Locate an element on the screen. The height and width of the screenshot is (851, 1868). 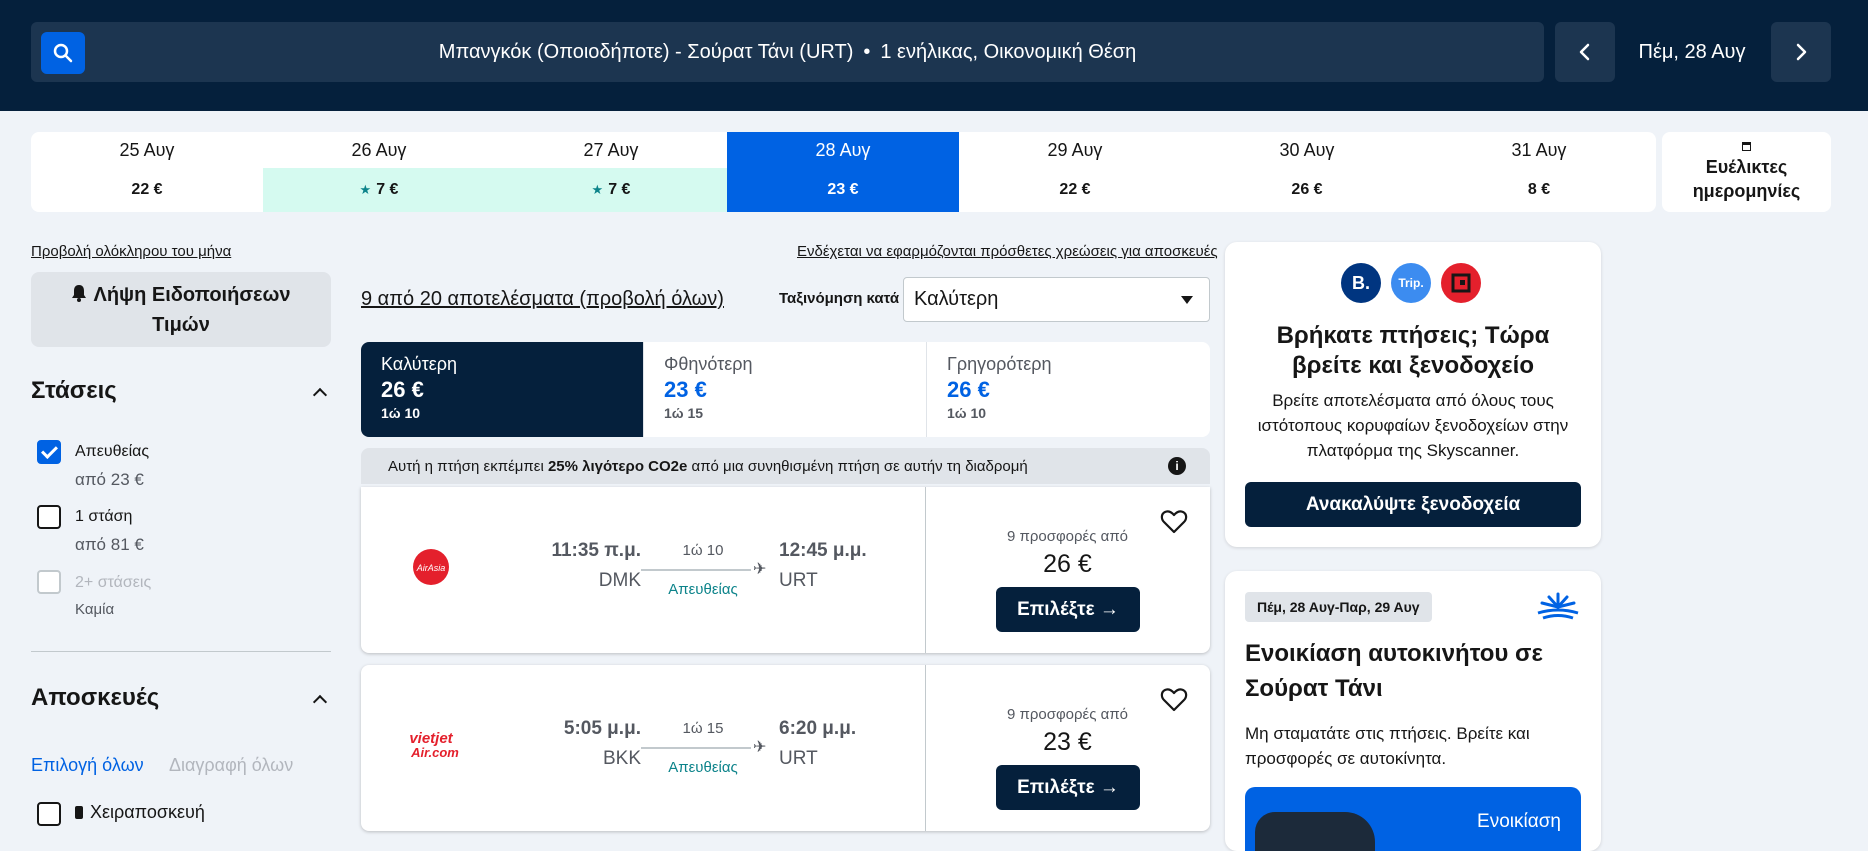
departure-time: 11:35 π.μ. is located at coordinates (596, 550).